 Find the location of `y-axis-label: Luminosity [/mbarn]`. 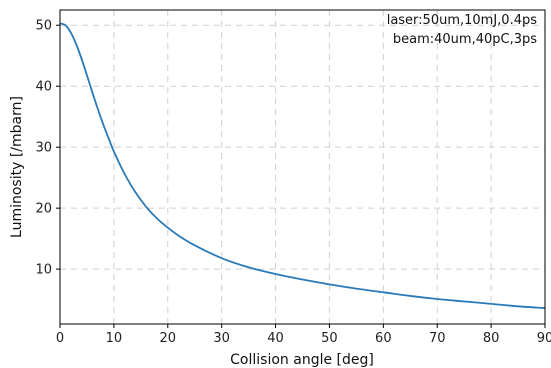

y-axis-label: Luminosity [/mbarn] is located at coordinates (17, 167).